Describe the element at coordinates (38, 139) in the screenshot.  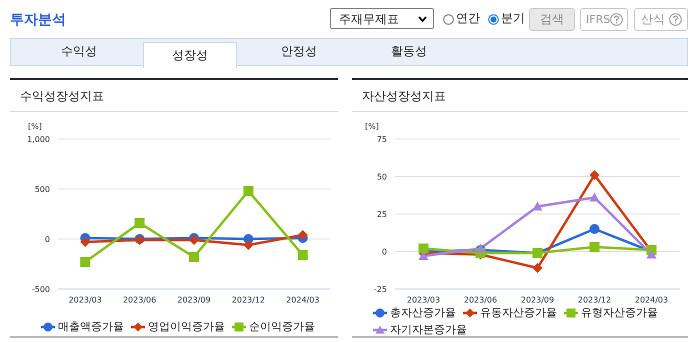
I see `y-tick-label: 1,000` at that location.